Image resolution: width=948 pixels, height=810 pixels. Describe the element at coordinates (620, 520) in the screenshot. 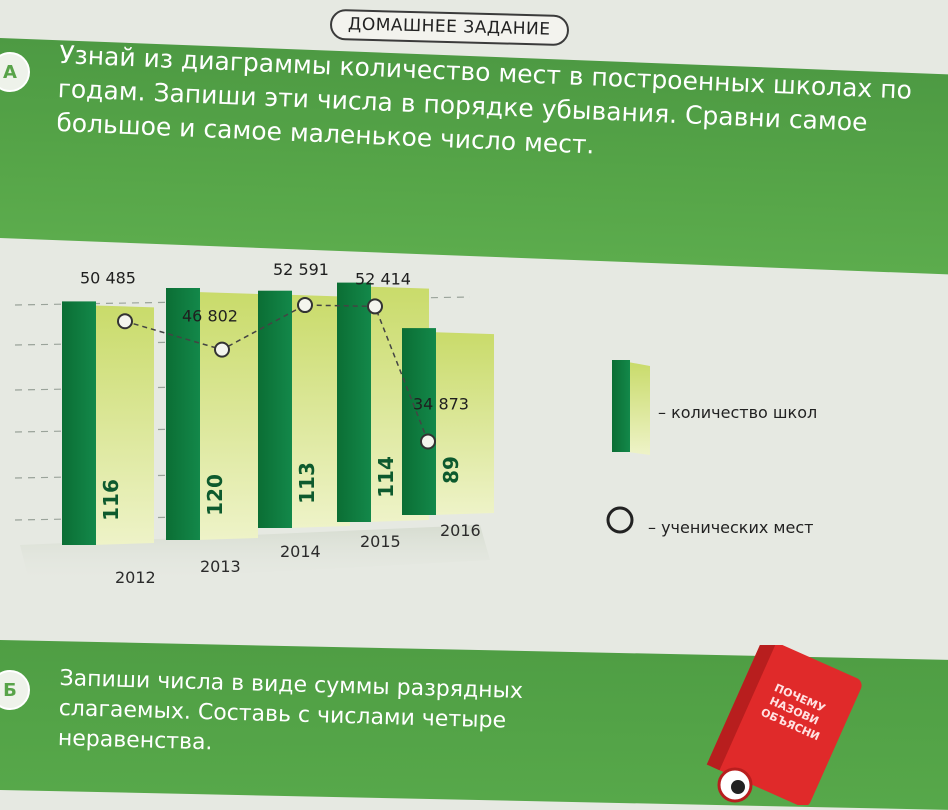

I see `legend-circle-icon` at that location.